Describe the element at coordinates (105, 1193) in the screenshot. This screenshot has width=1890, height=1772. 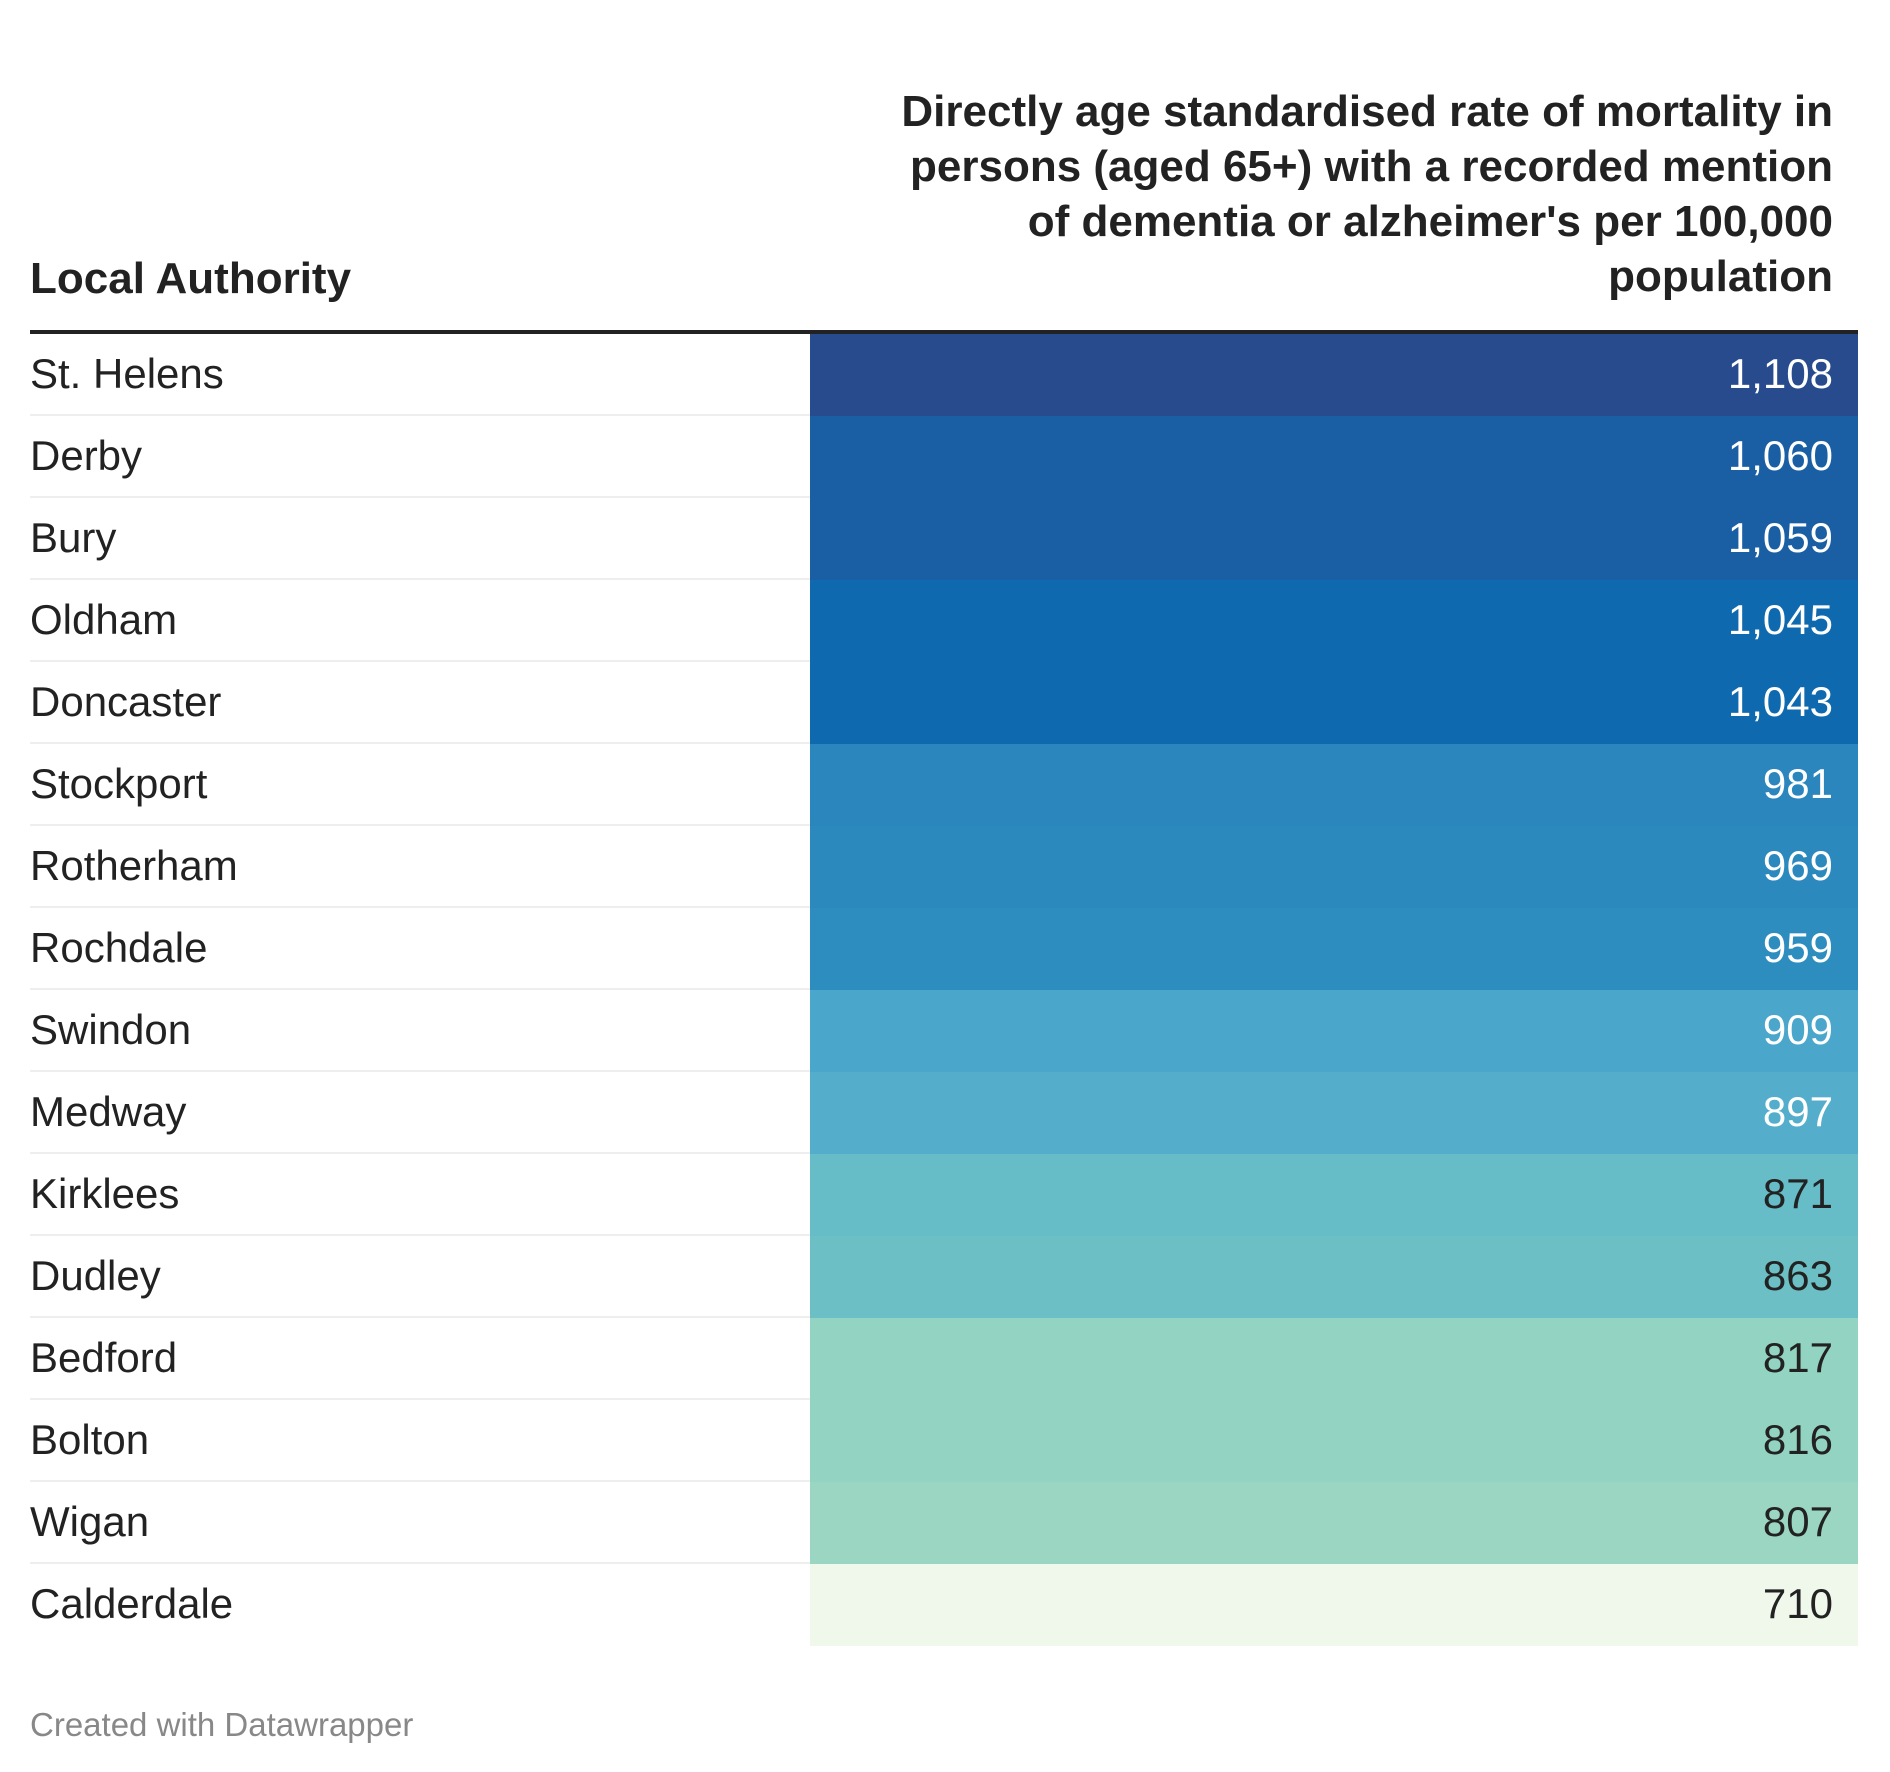
I see `local-authority-name: Kirklees` at that location.